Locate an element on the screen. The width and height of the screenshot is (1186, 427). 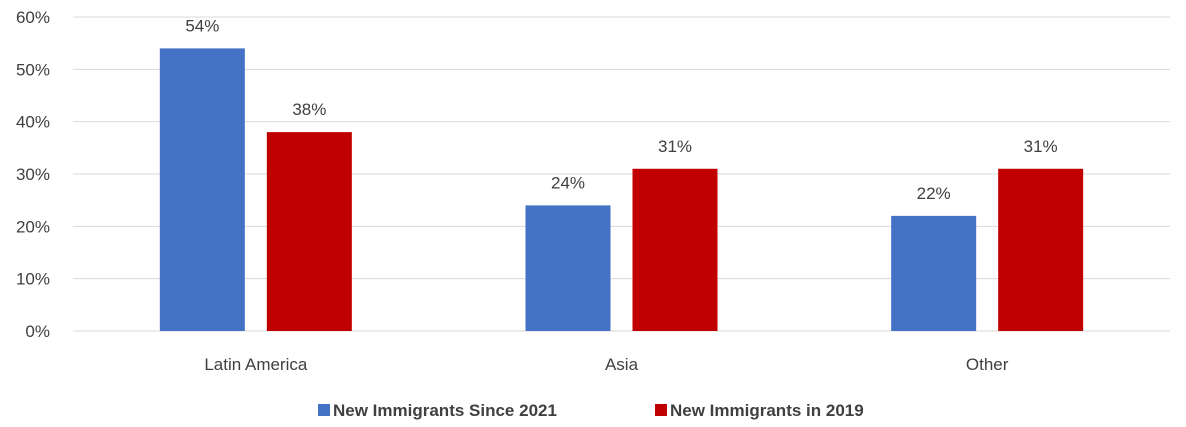
y-tick-label: 30% is located at coordinates (33, 174).